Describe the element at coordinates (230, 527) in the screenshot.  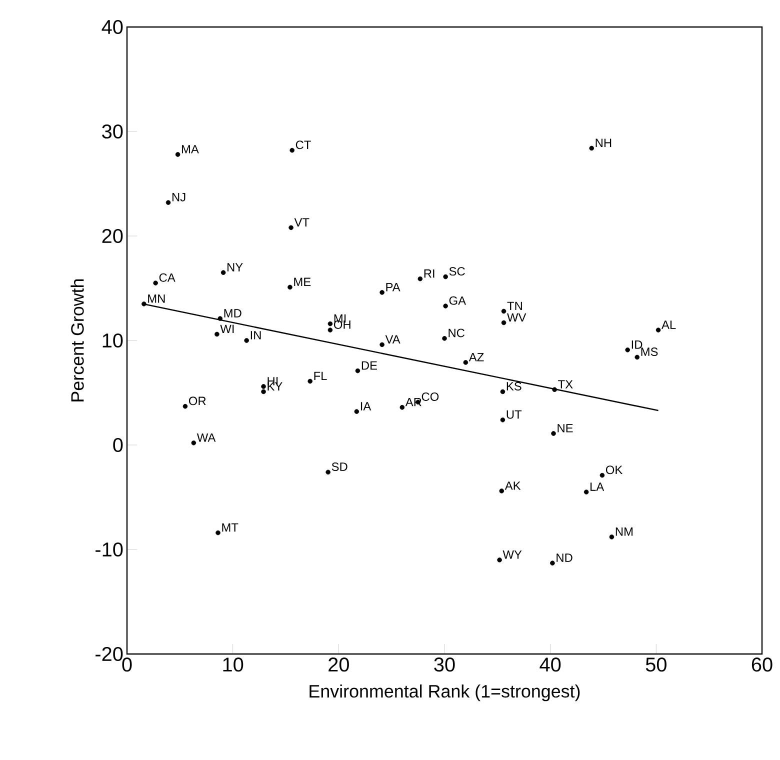
I see `annotation: MT` at that location.